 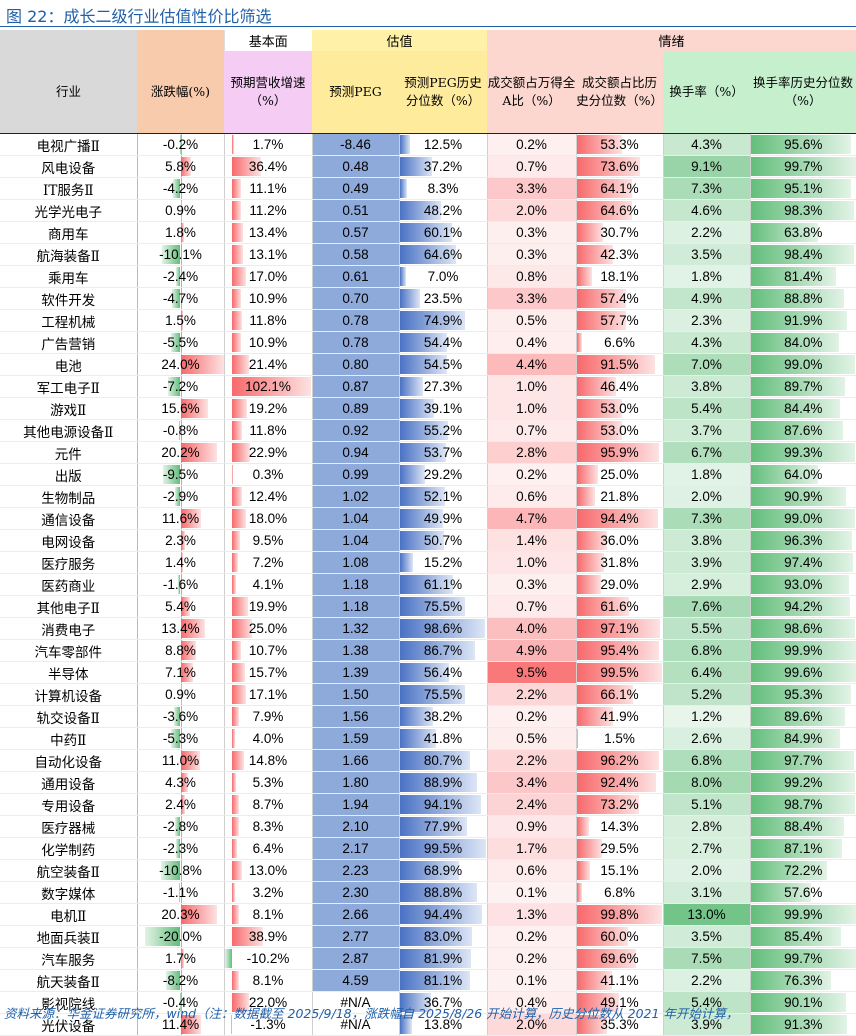 What do you see at coordinates (531, 343) in the screenshot?
I see `cell-amount-share: 0.4%` at bounding box center [531, 343].